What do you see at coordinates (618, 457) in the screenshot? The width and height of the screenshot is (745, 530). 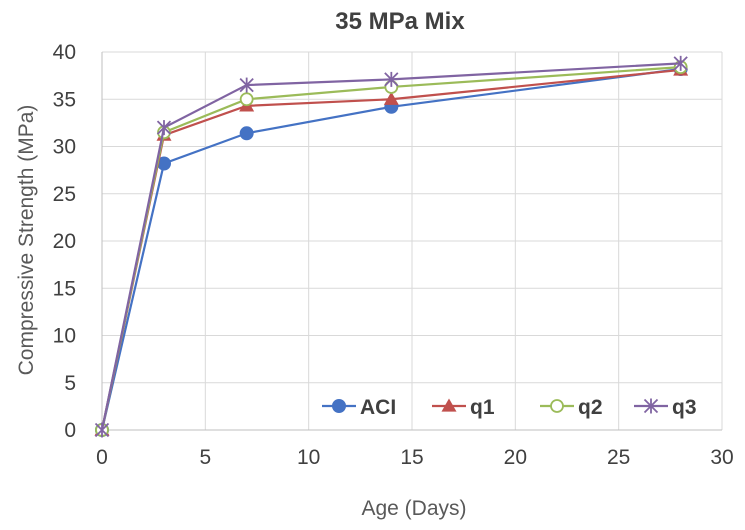 I see `x-tick-label: 25` at bounding box center [618, 457].